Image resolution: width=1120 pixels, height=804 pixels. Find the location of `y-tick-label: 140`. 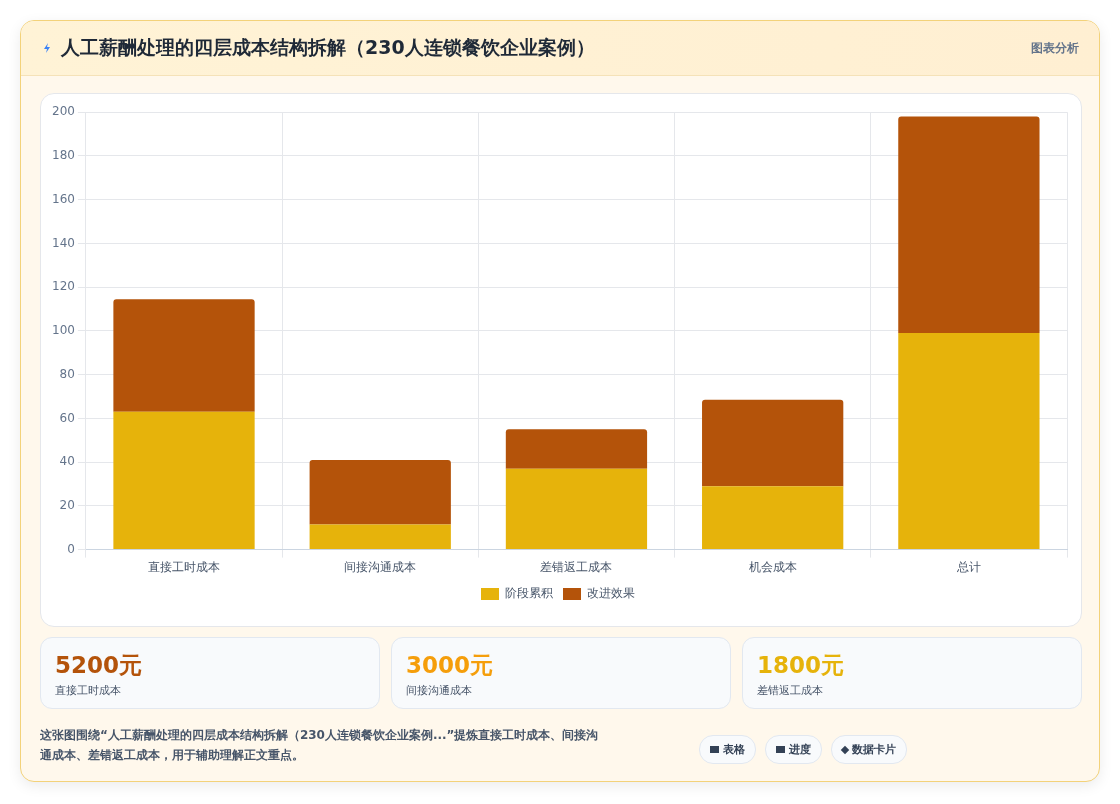

y-tick-label: 140 is located at coordinates (63, 242).